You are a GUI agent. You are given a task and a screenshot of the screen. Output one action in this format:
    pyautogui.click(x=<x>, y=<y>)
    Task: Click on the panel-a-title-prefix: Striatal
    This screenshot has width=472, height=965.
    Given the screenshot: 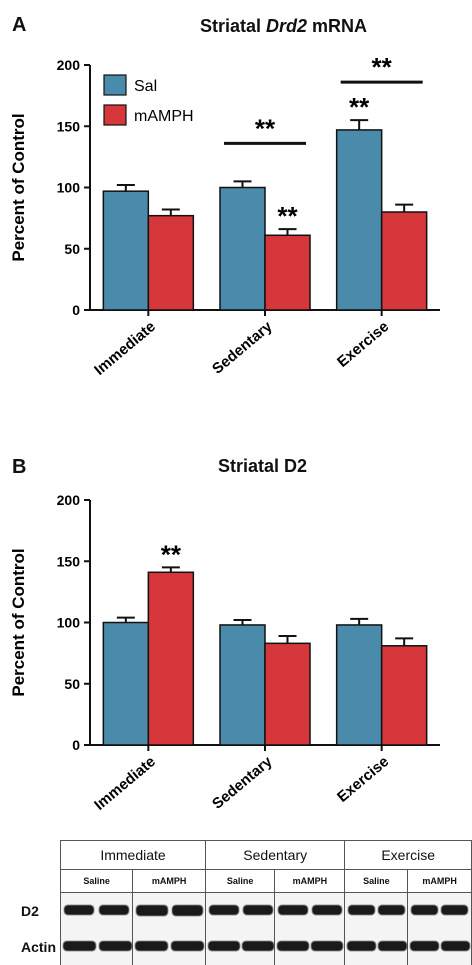 What is the action you would take?
    pyautogui.click(x=233, y=26)
    